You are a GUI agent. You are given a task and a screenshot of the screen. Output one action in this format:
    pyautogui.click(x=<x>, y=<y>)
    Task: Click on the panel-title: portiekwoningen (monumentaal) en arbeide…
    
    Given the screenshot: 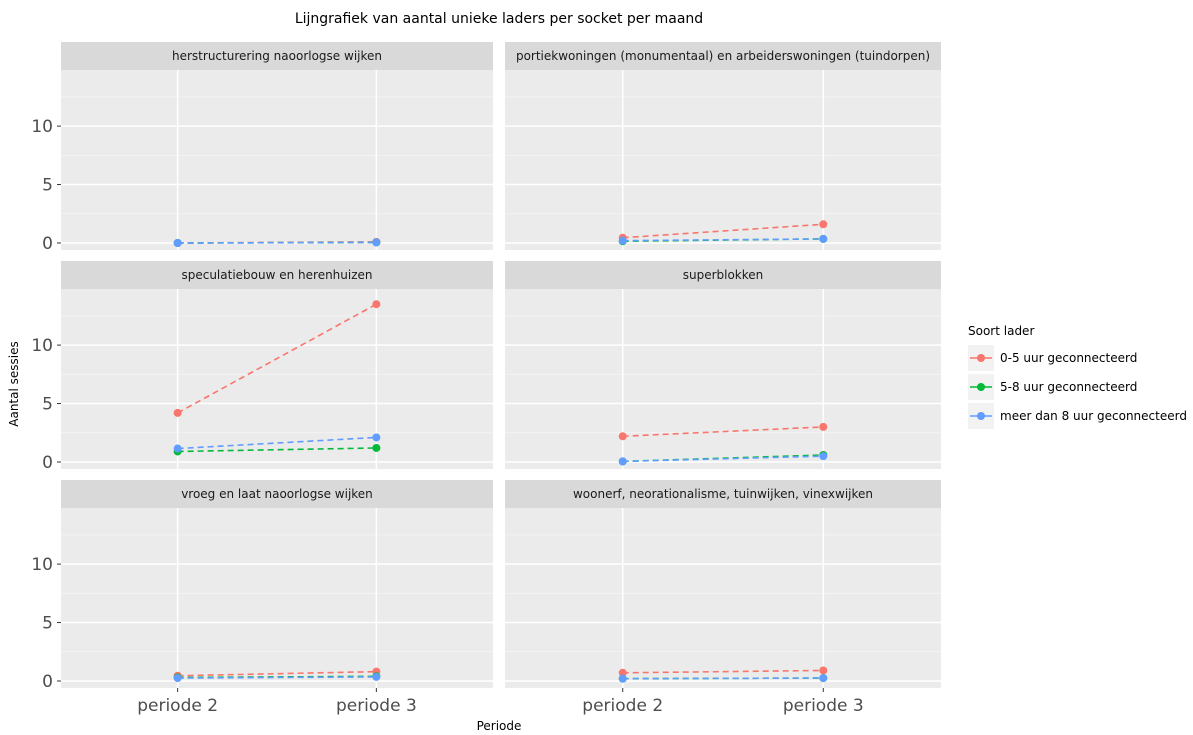 What is the action you would take?
    pyautogui.click(x=723, y=56)
    